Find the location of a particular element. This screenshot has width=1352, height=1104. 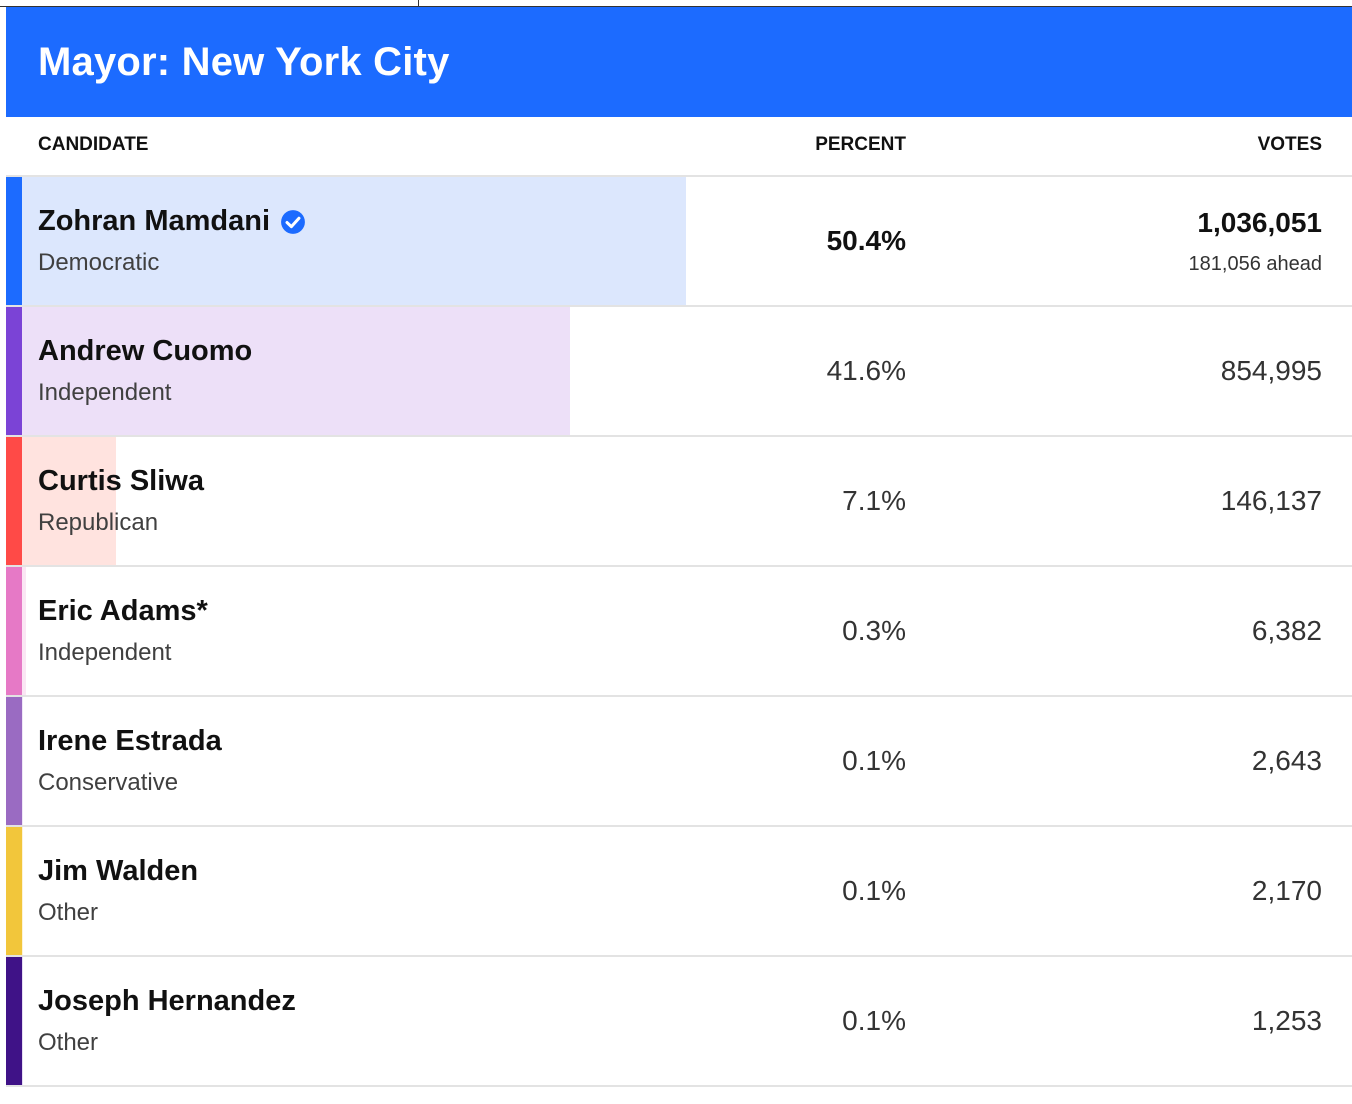

candidate-name: Zohran Mamdani is located at coordinates (172, 221).